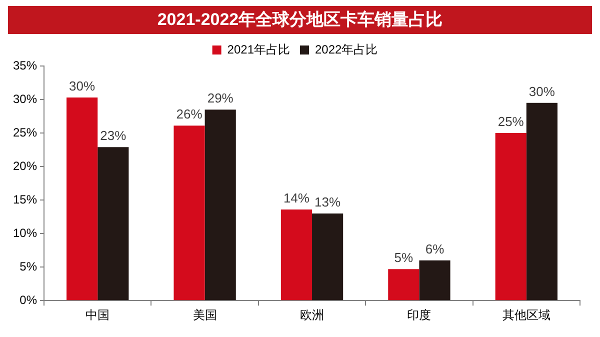  I want to click on x-tick-label: 美国, so click(204, 315).